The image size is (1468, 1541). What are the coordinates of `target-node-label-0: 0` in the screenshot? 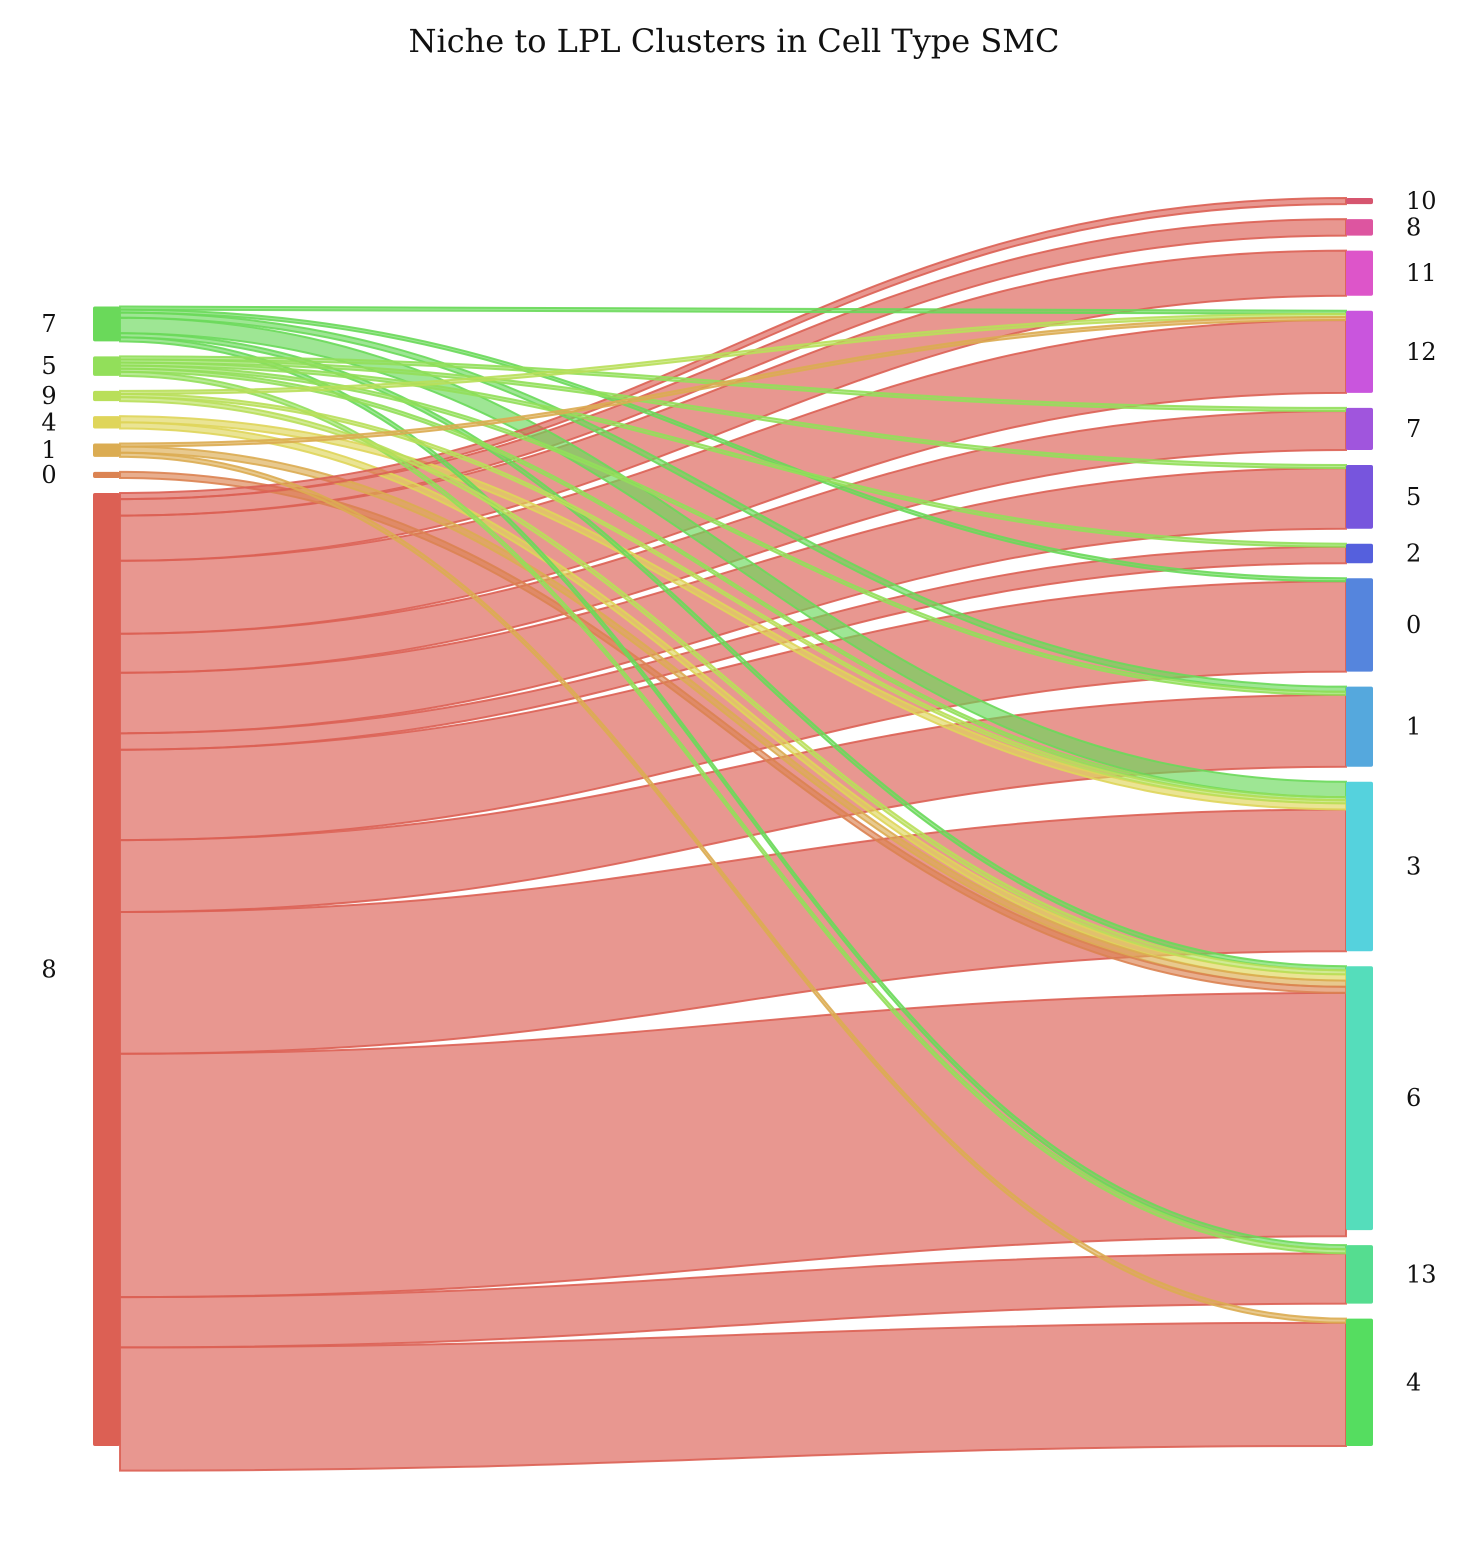 It's located at (1413, 625).